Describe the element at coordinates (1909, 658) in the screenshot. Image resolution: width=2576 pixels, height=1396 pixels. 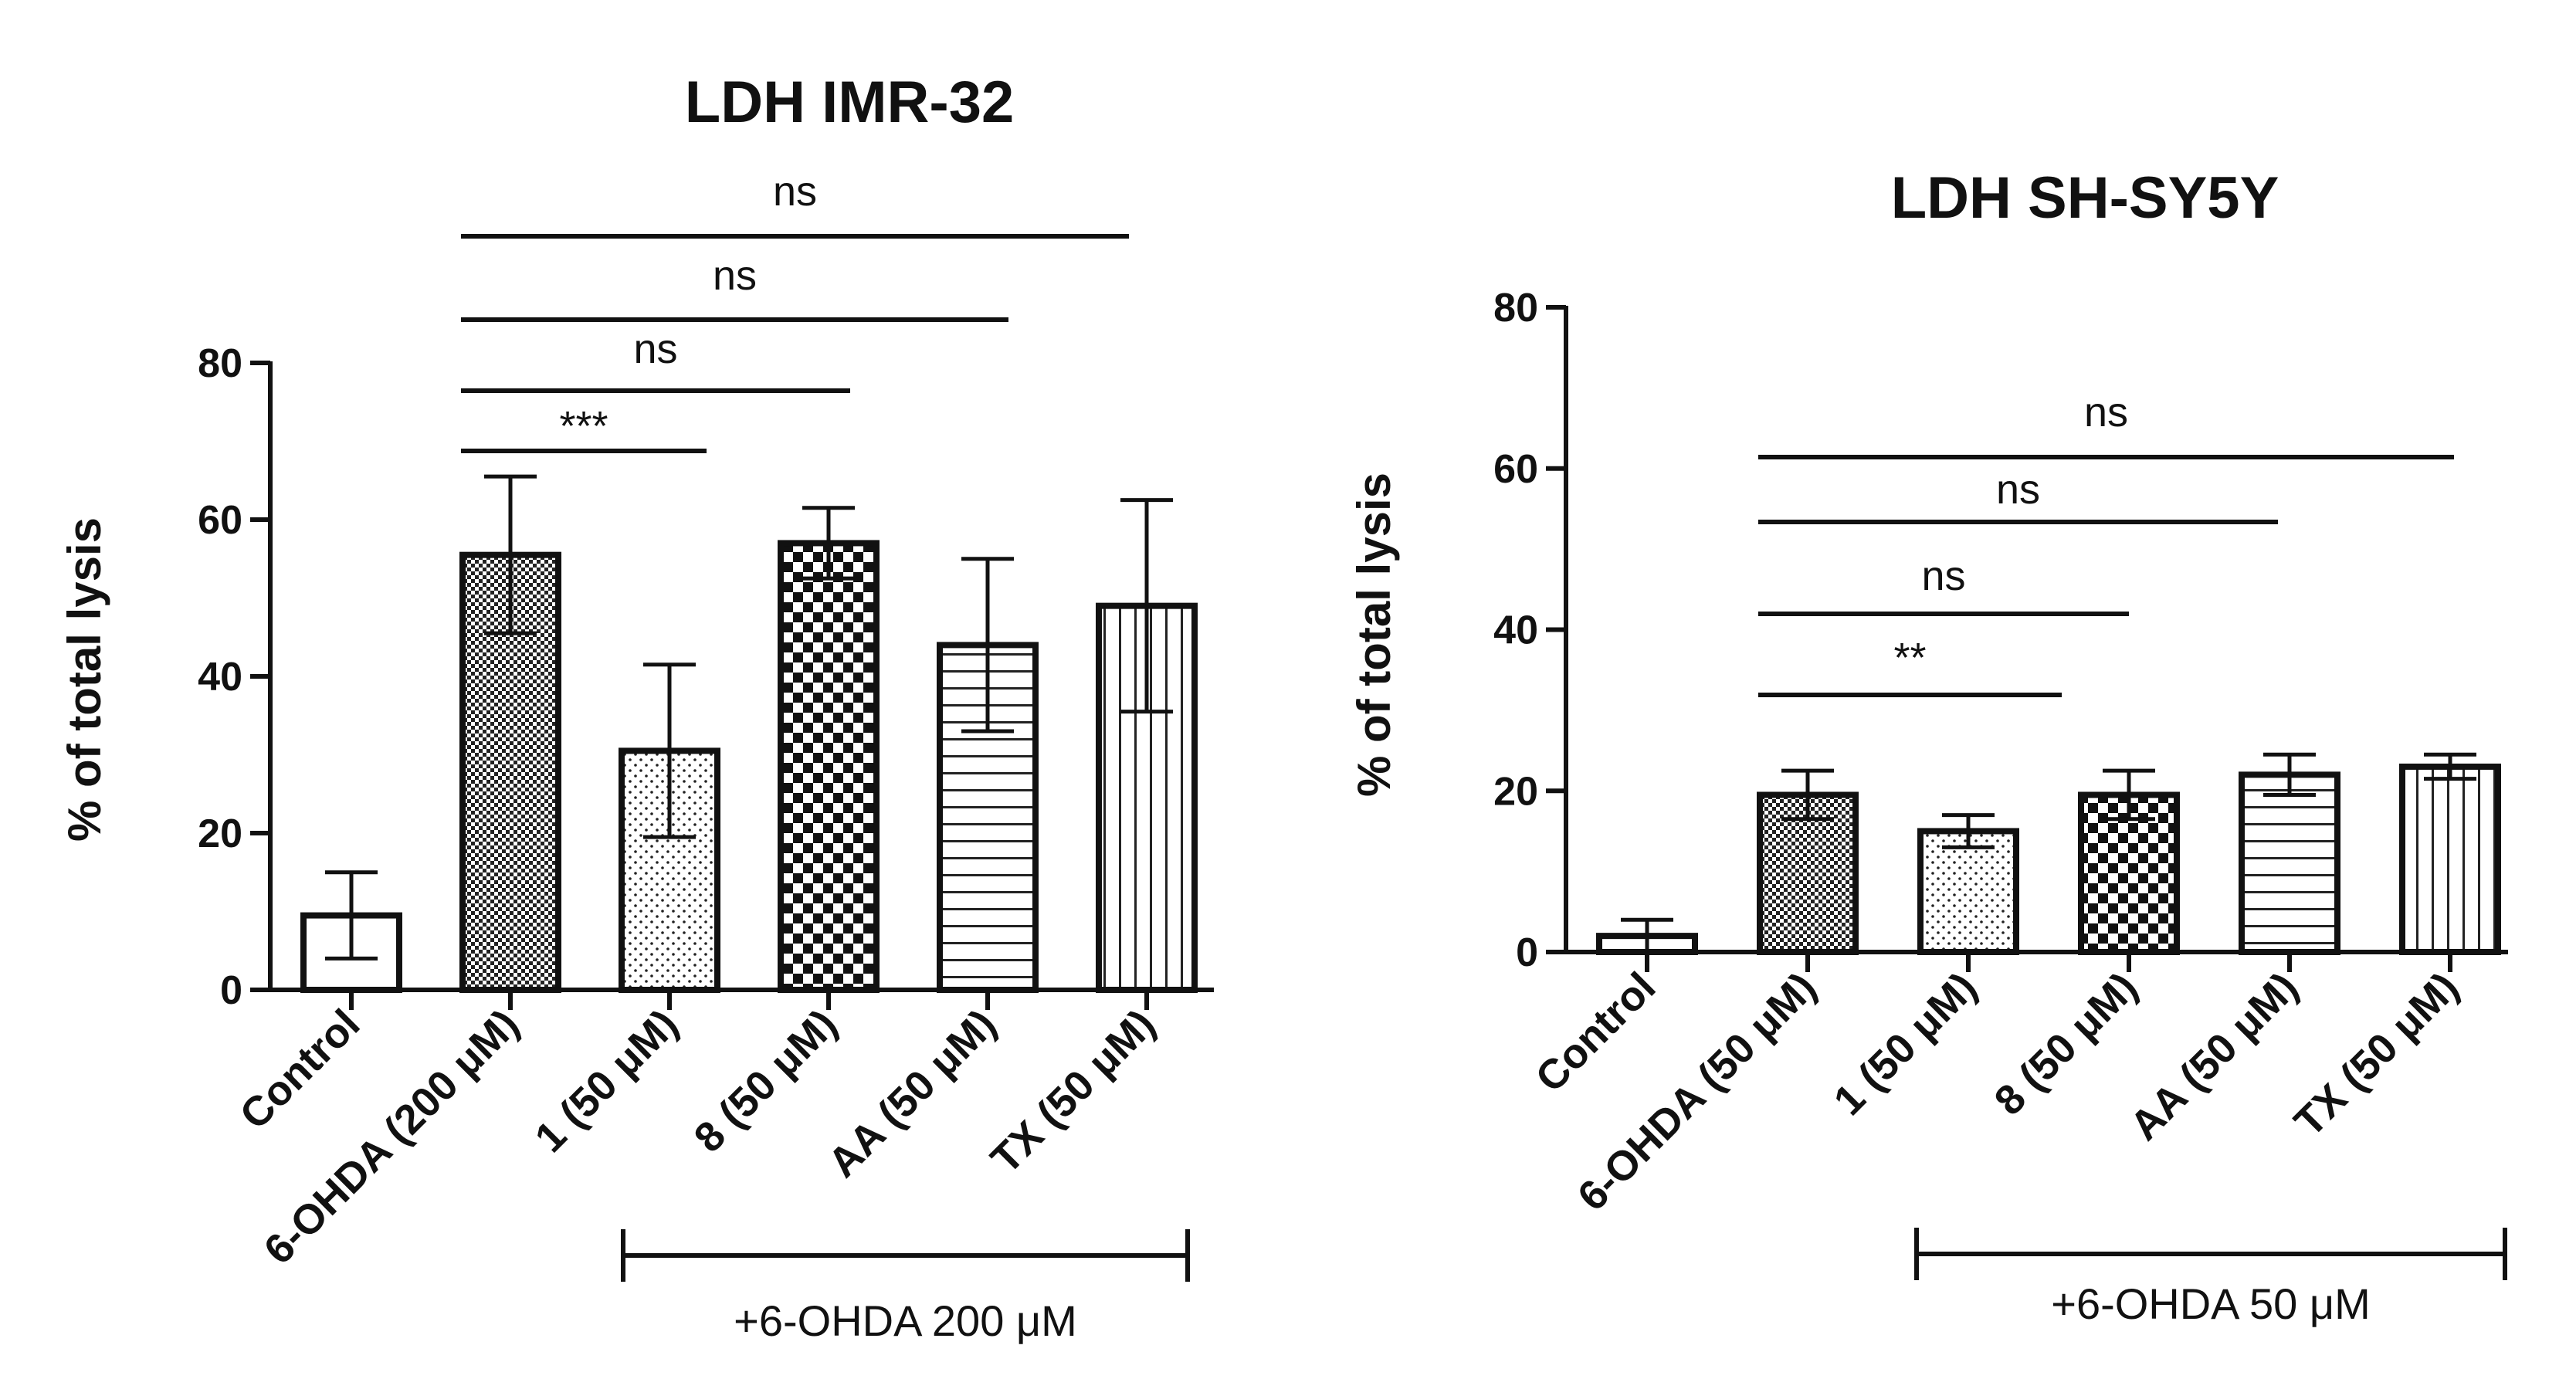
I see `significance-label: **` at that location.